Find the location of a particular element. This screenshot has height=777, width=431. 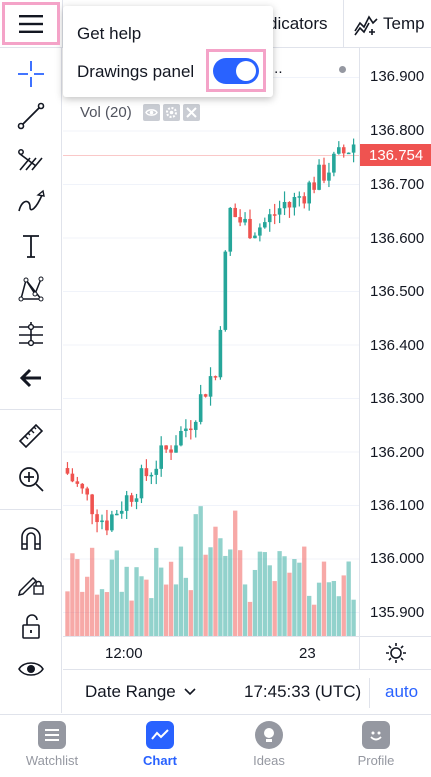

magnet-tool is located at coordinates (31, 538).